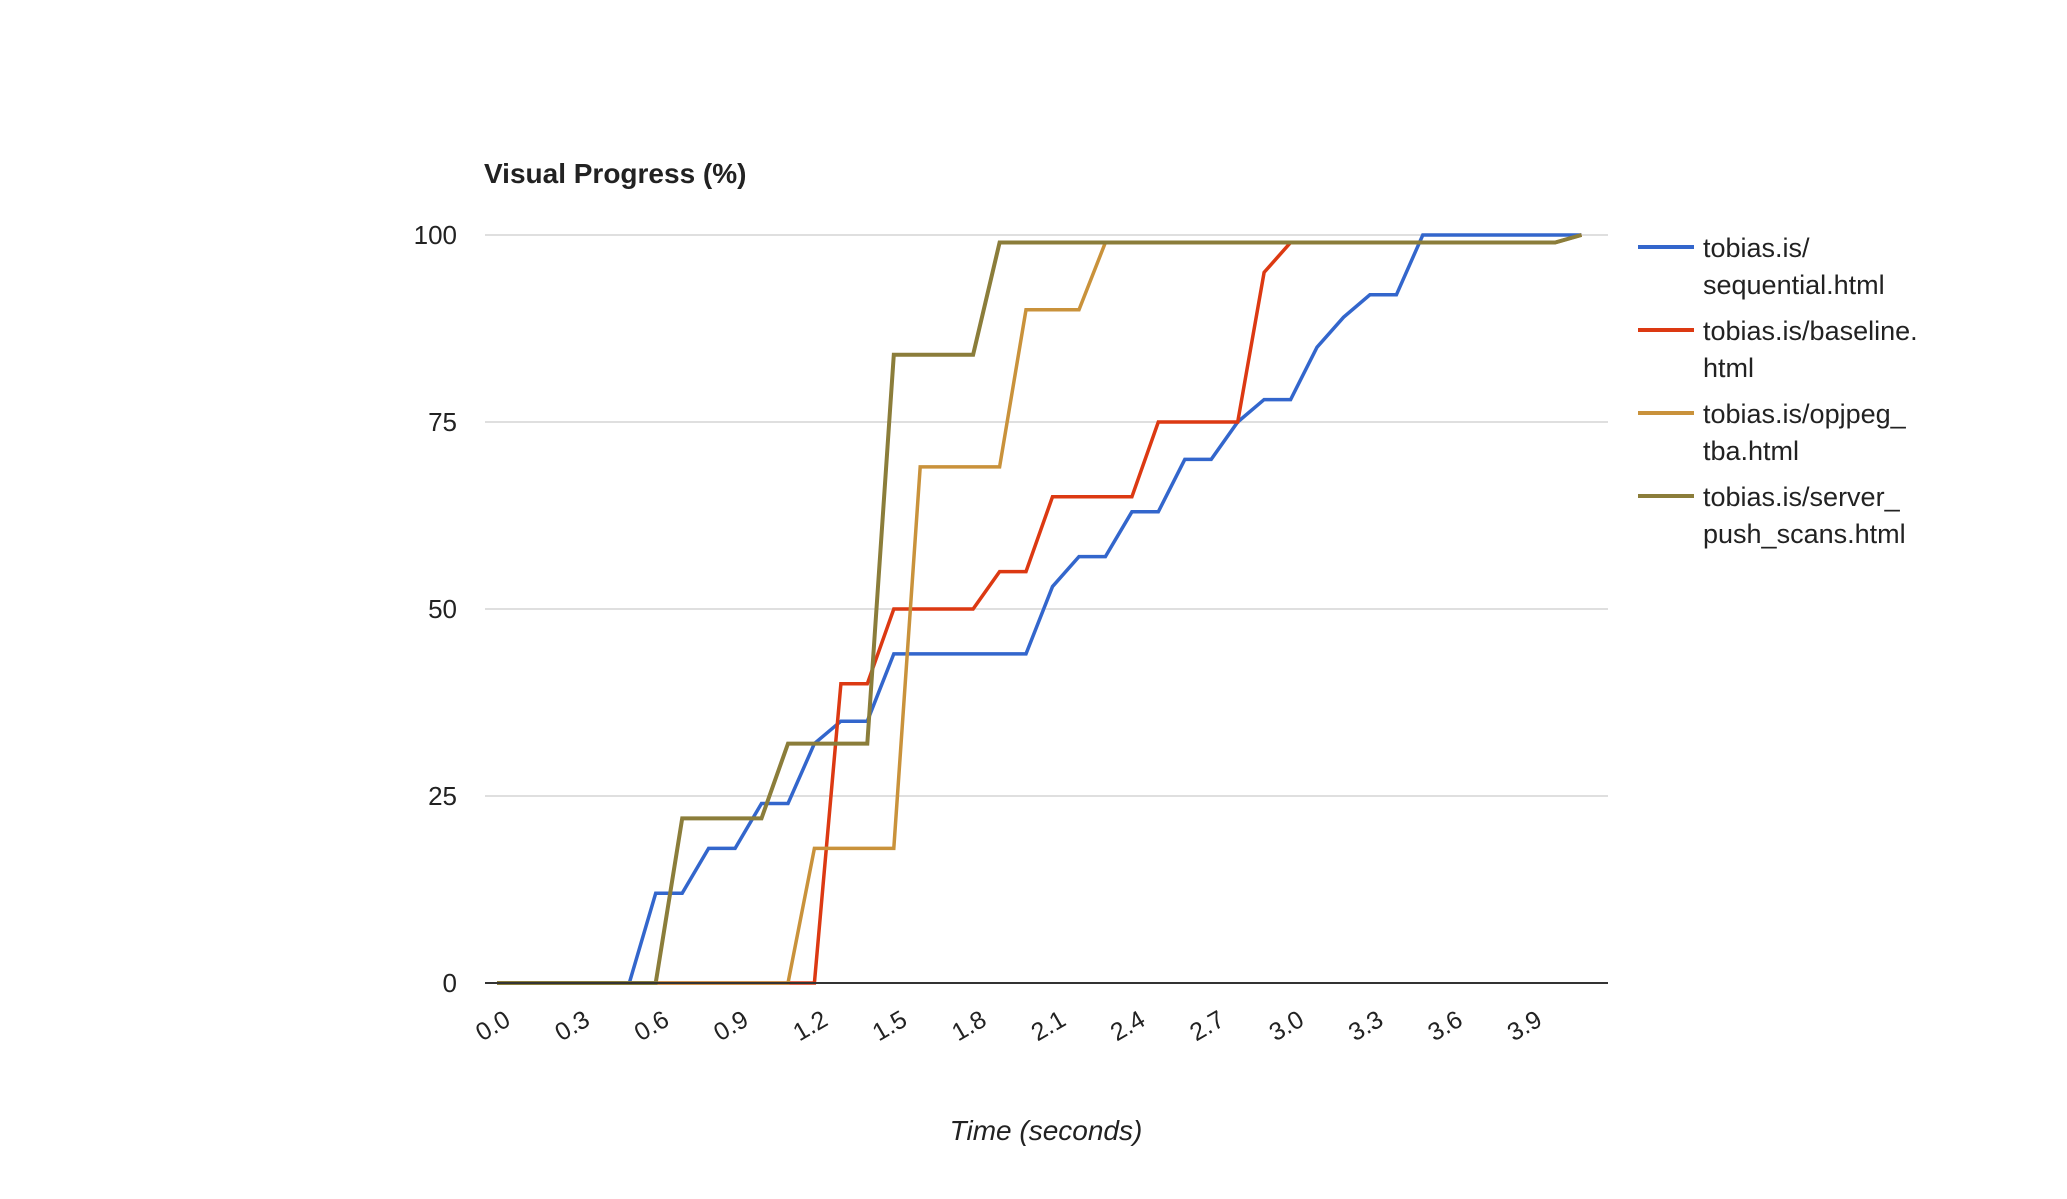 This screenshot has width=2067, height=1199. What do you see at coordinates (1366, 1026) in the screenshot?
I see `x-tick-label: 3.3` at bounding box center [1366, 1026].